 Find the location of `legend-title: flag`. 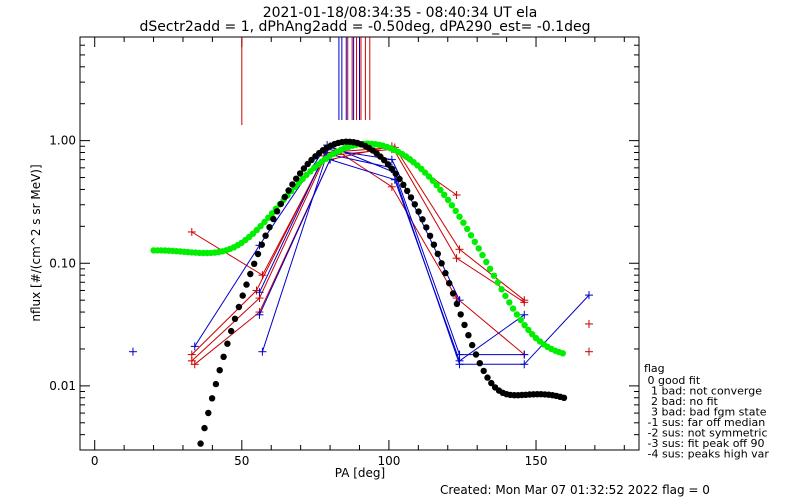

legend-title: flag is located at coordinates (654, 368).